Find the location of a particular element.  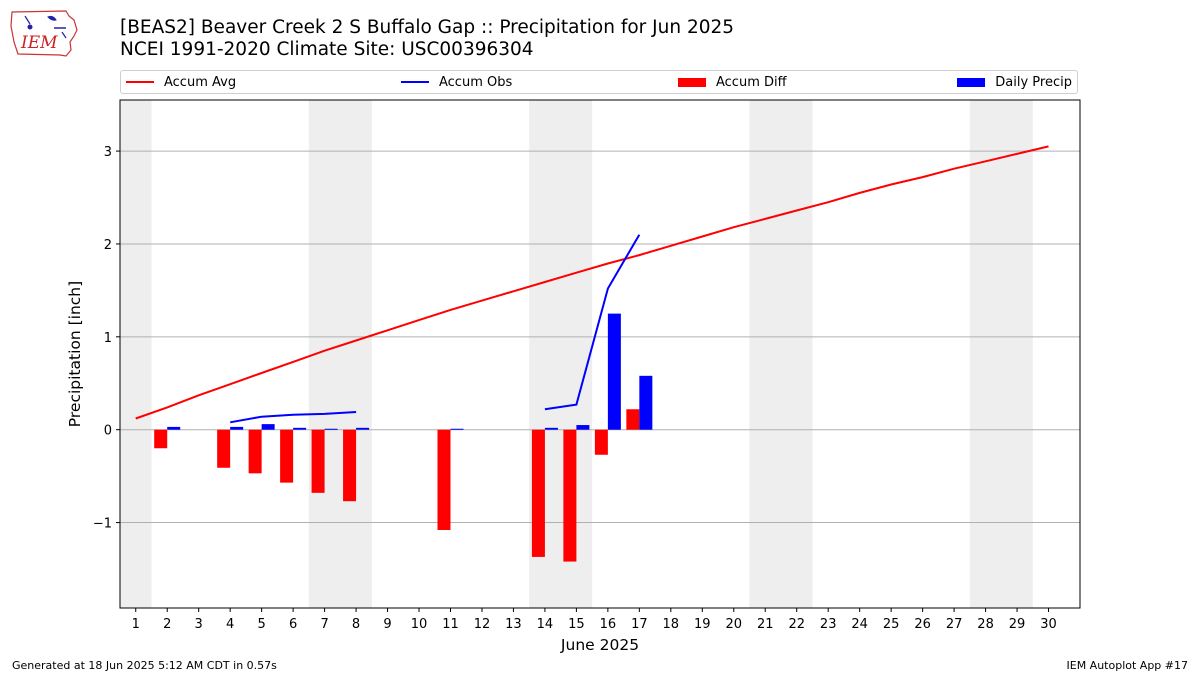

x-tick-label: 4 is located at coordinates (230, 624).